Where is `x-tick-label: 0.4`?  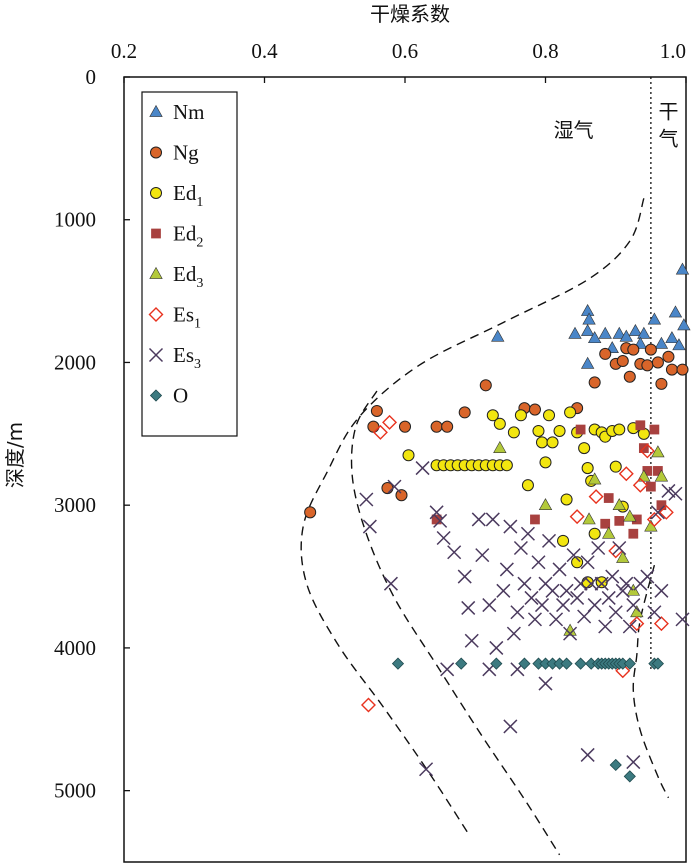
x-tick-label: 0.4 is located at coordinates (264, 51).